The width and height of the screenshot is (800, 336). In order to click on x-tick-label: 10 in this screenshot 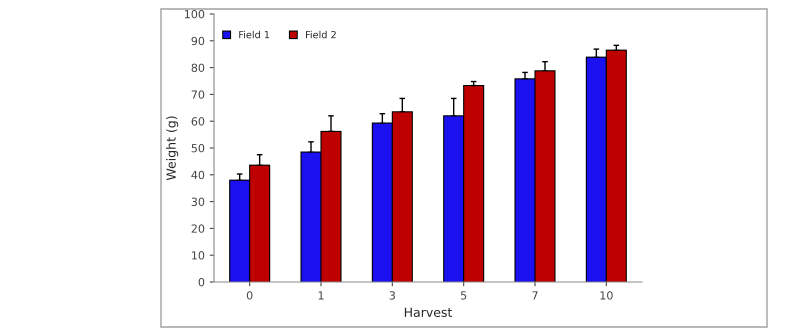, I will do `click(606, 295)`.